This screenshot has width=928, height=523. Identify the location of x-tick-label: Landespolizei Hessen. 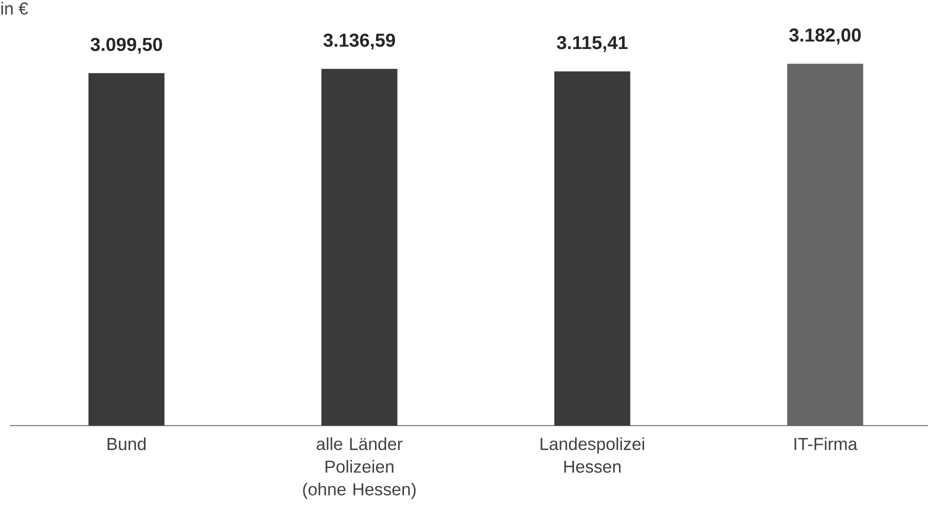
(592, 455).